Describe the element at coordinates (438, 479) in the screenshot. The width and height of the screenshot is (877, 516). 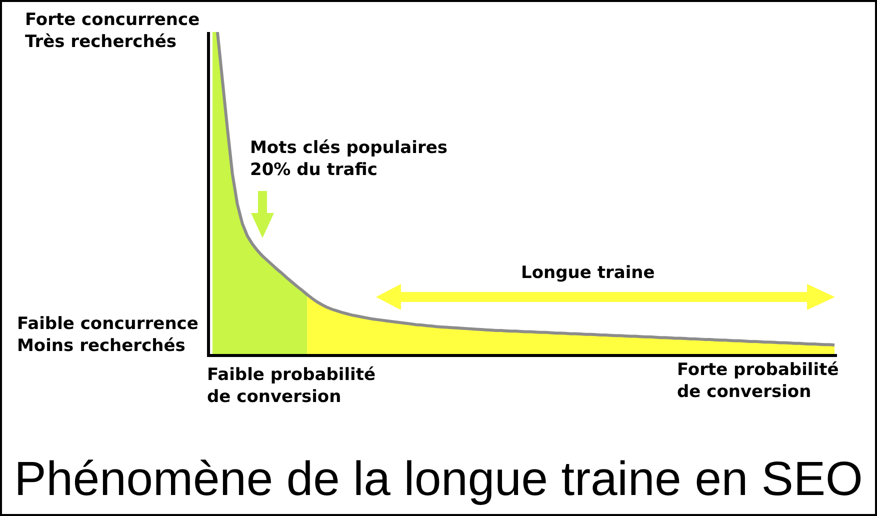
I see `text: Phénomène de la longue traine en SEO` at that location.